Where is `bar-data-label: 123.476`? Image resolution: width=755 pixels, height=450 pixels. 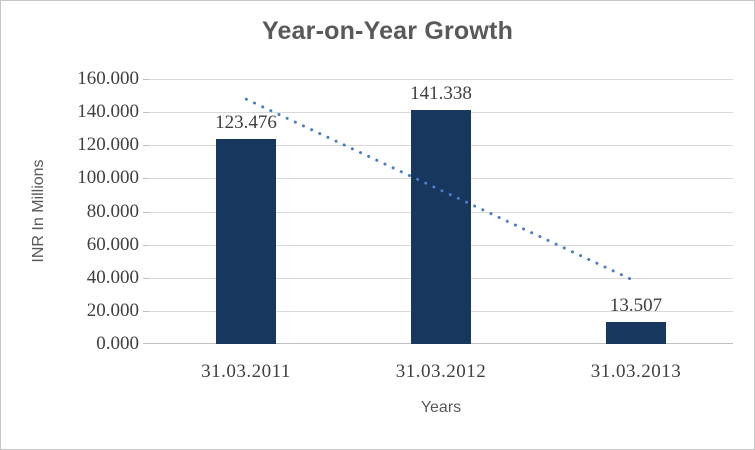 bar-data-label: 123.476 is located at coordinates (246, 122).